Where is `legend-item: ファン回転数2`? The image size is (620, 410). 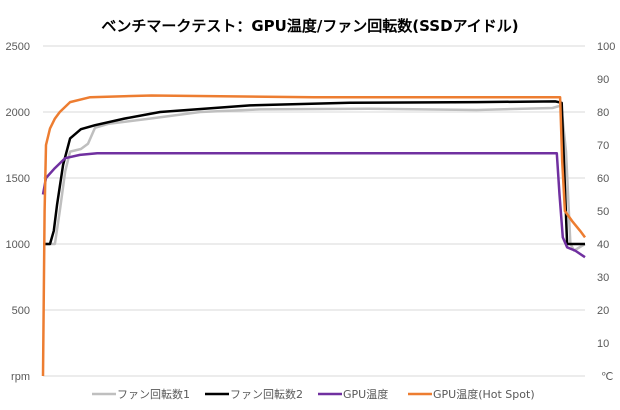
legend-item: ファン回転数2 is located at coordinates (254, 394).